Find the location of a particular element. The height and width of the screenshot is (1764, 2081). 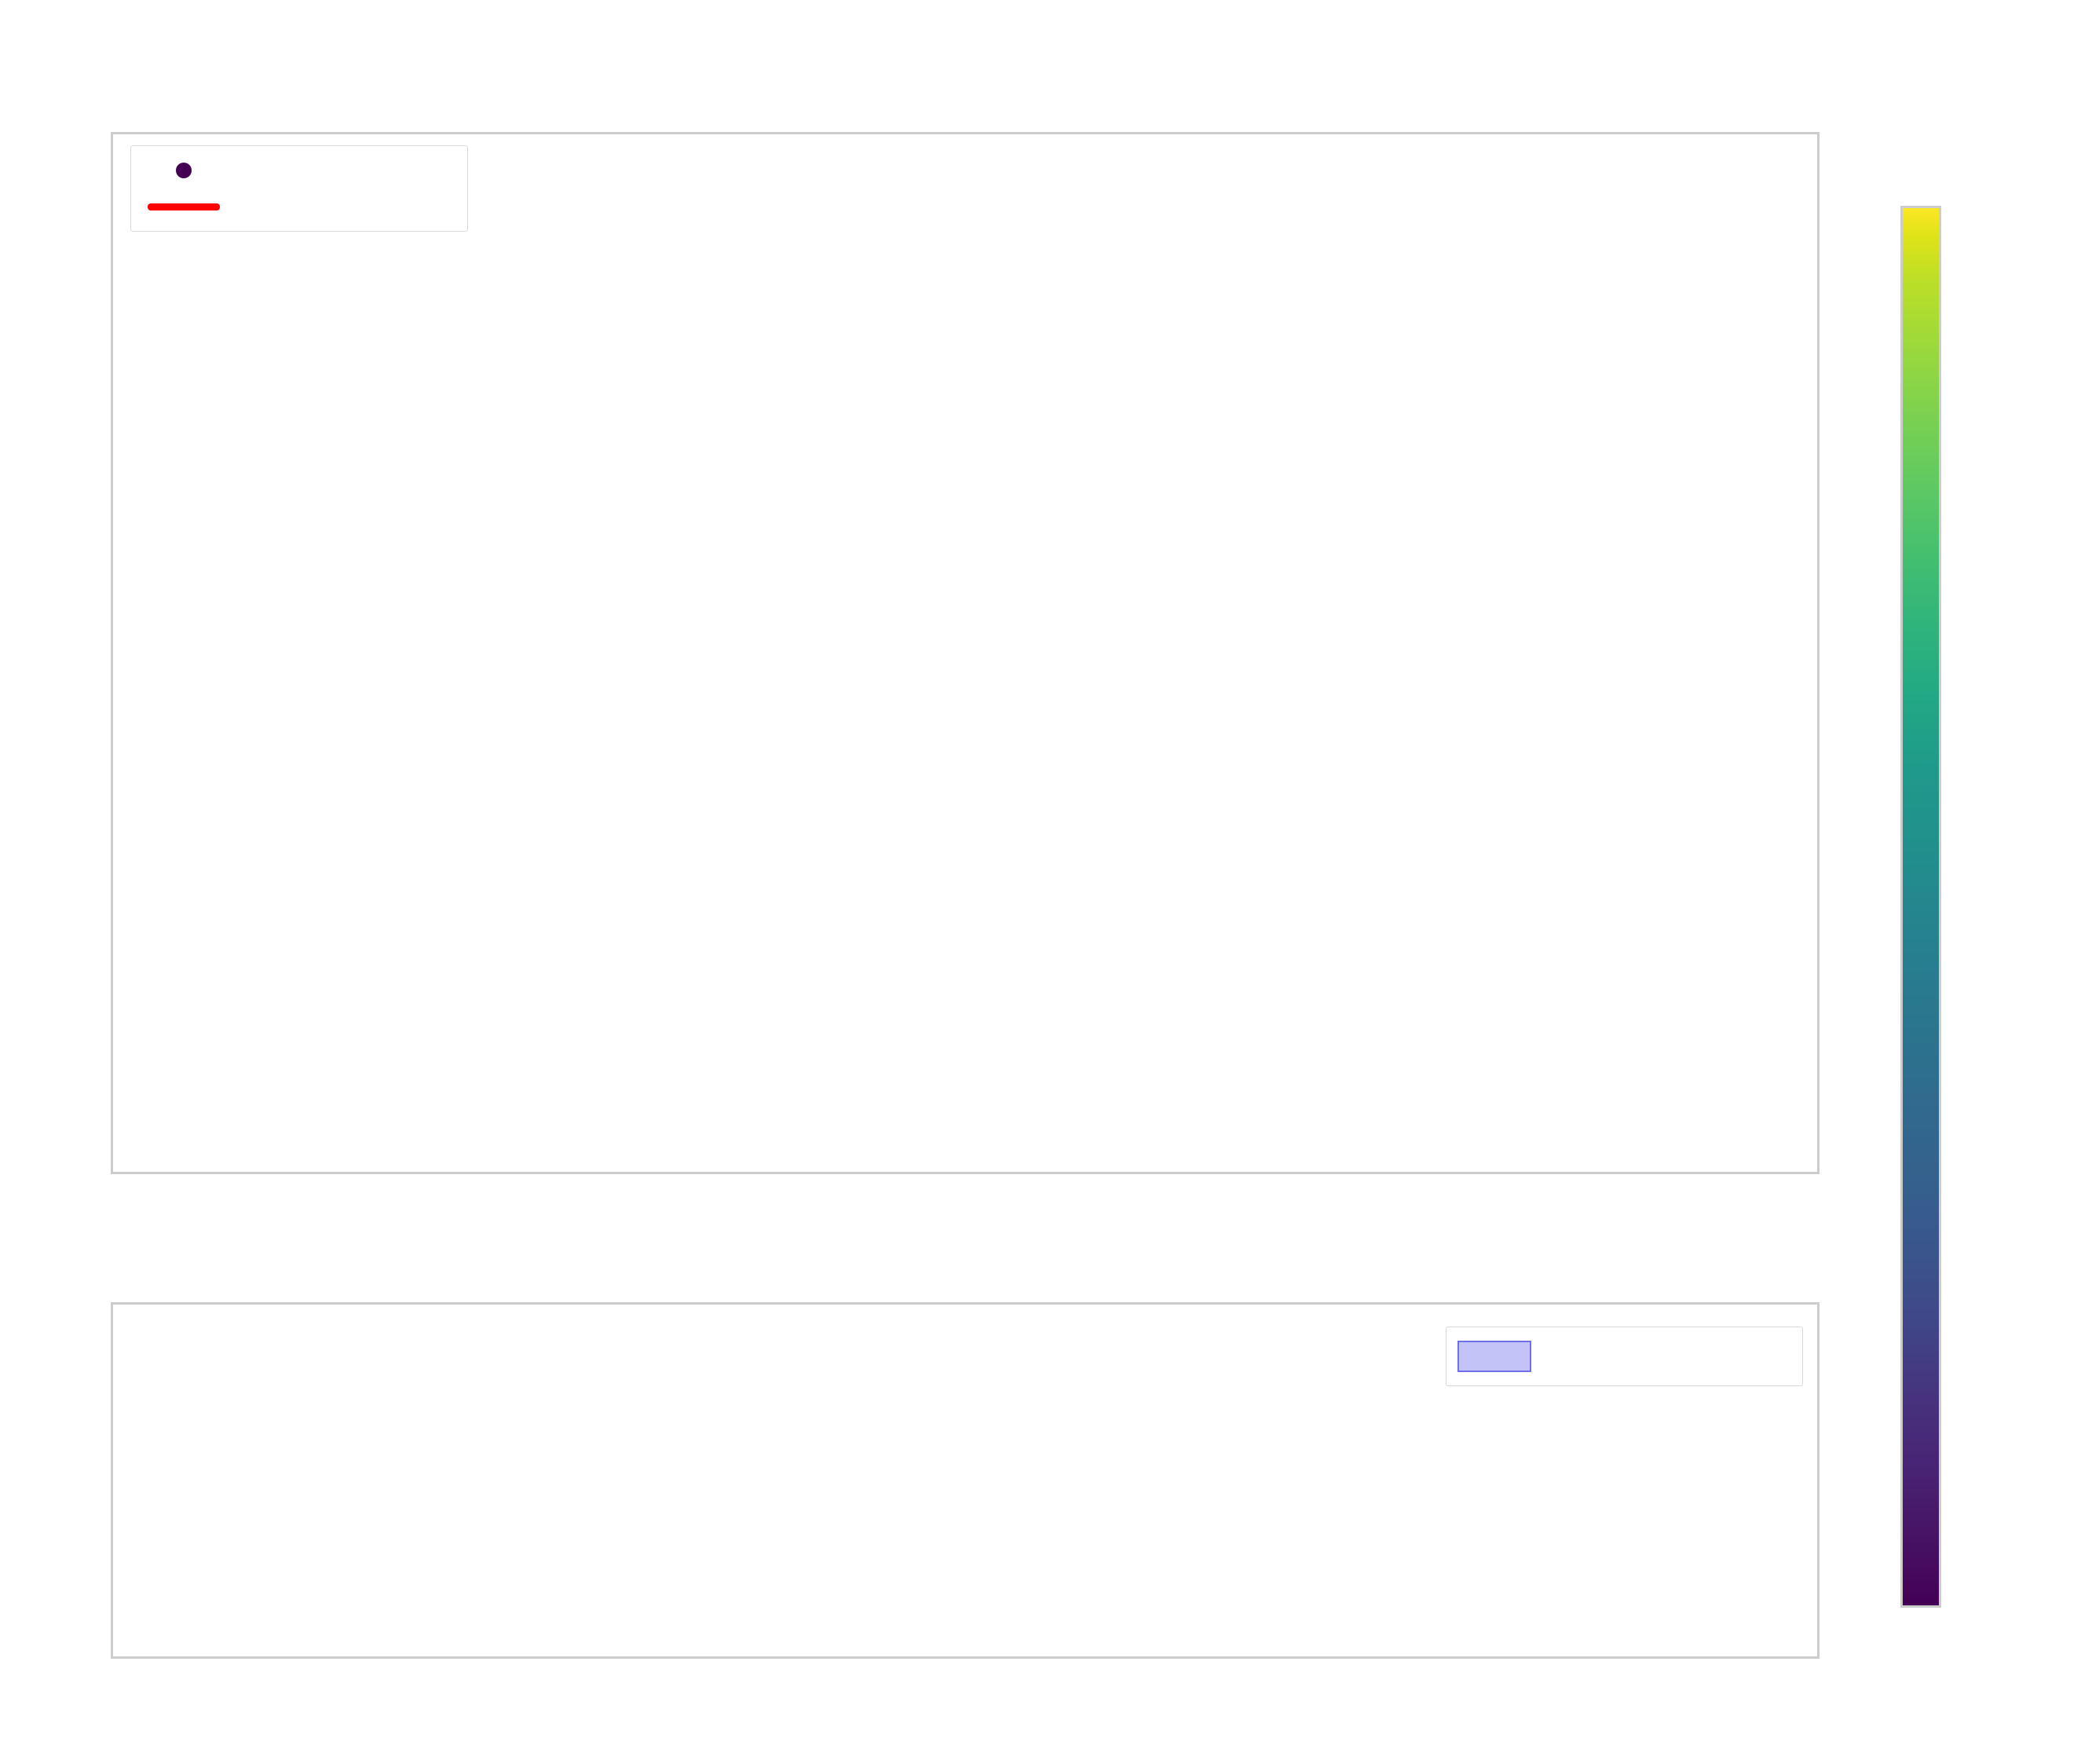

legend-entry-fit is located at coordinates (299, 207).